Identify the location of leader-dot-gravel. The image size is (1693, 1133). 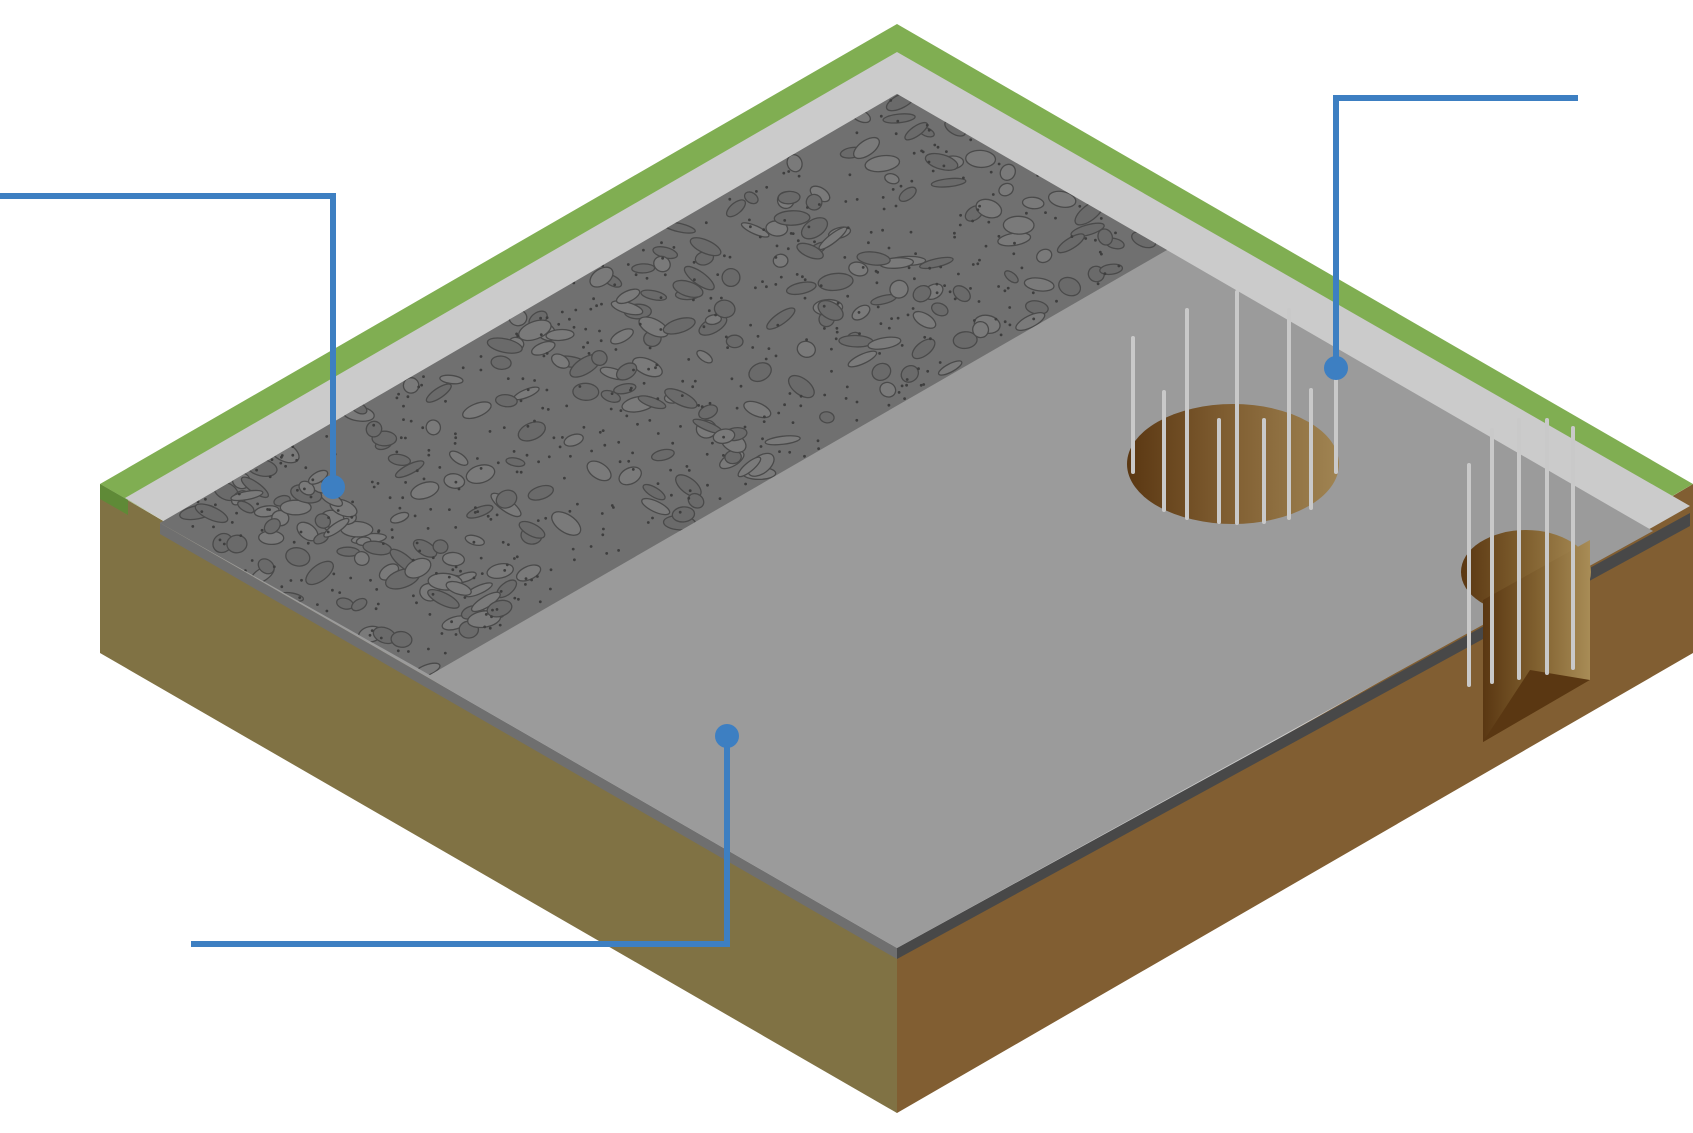
(333, 487).